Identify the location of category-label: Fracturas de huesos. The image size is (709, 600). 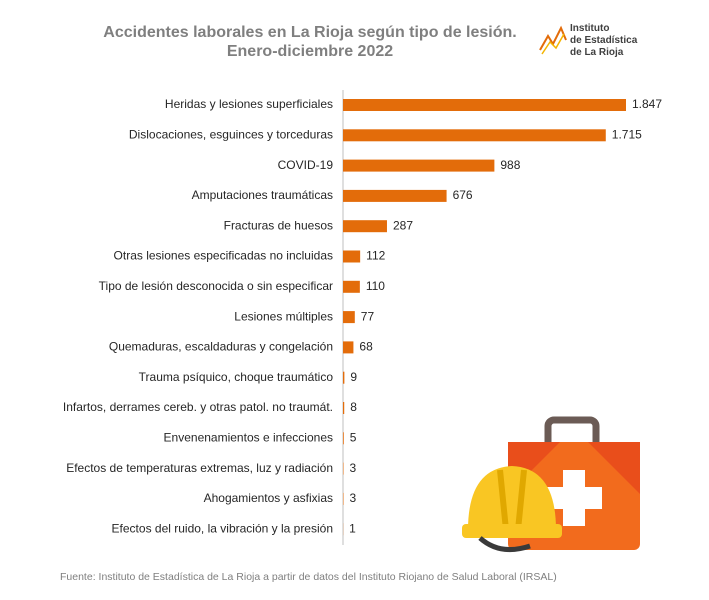
(278, 225).